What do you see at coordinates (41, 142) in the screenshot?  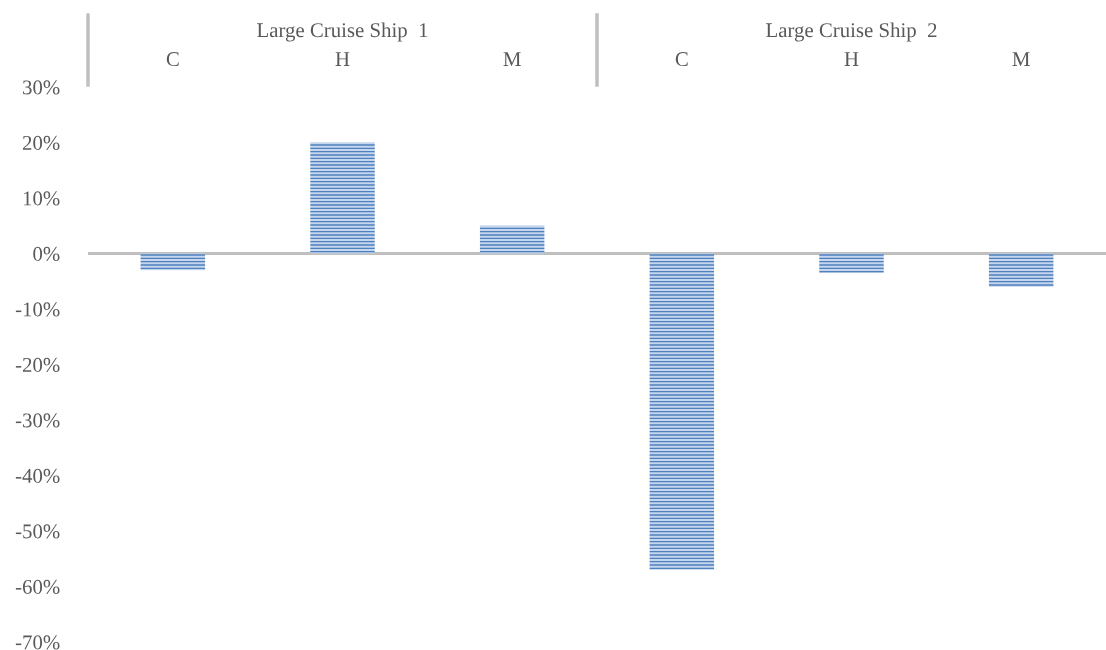 I see `y-tick-label: 20%` at bounding box center [41, 142].